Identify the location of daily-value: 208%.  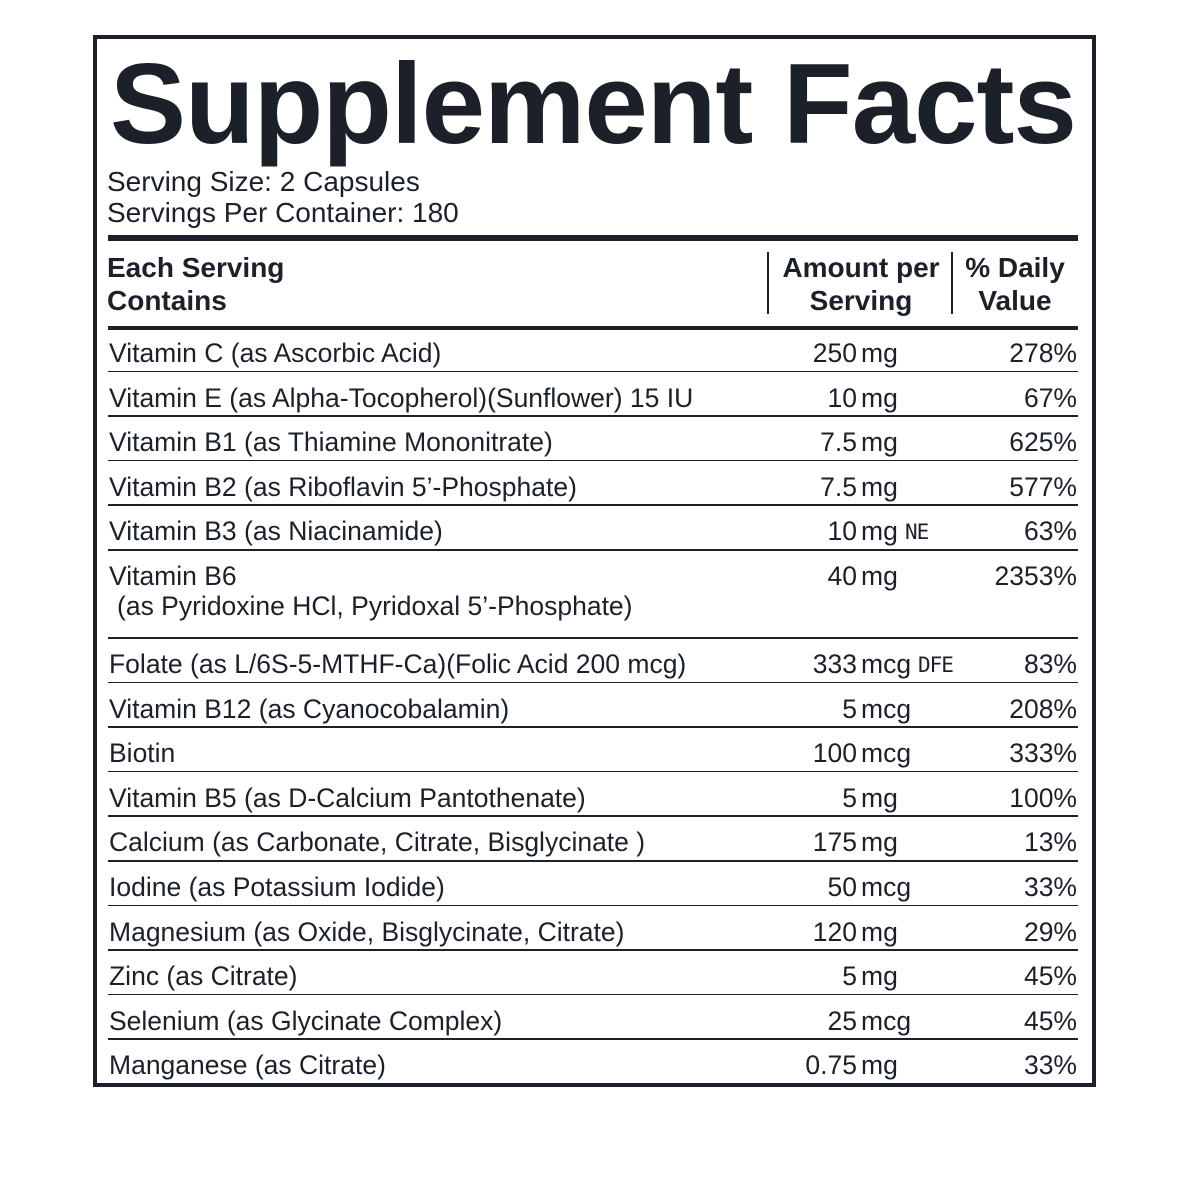
(1043, 708).